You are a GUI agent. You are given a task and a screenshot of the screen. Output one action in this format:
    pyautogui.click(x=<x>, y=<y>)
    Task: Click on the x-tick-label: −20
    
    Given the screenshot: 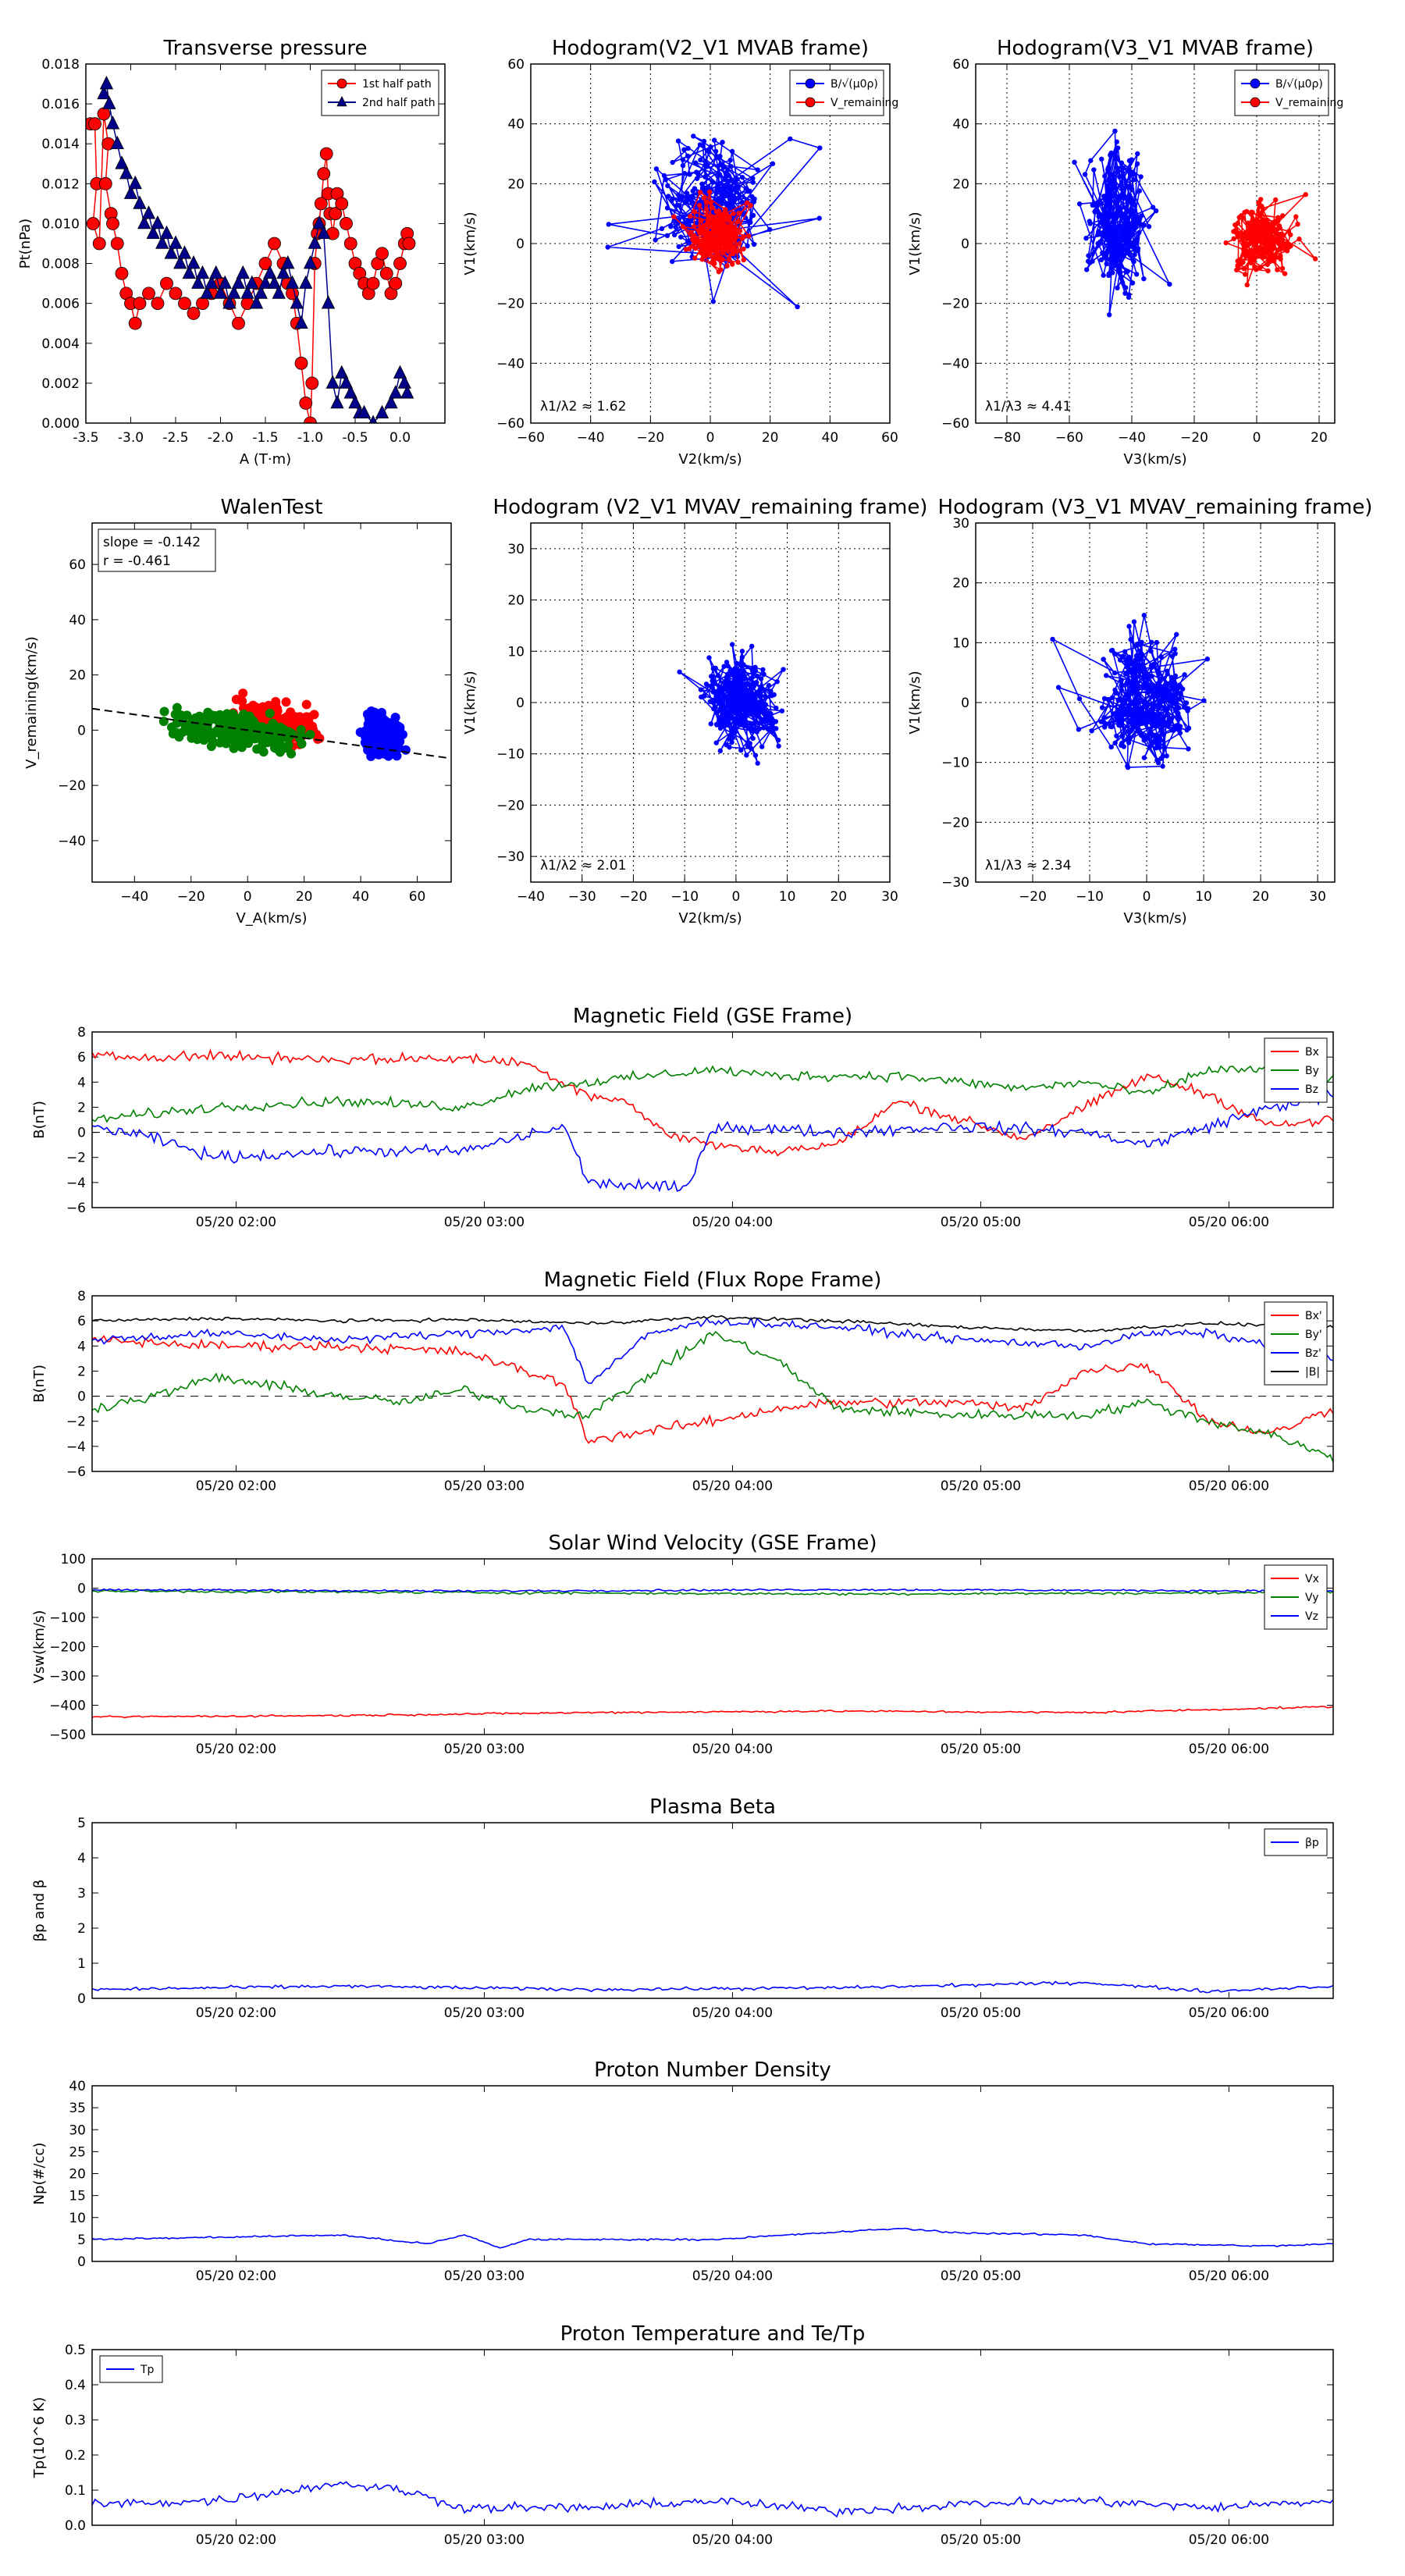 What is the action you would take?
    pyautogui.click(x=650, y=438)
    